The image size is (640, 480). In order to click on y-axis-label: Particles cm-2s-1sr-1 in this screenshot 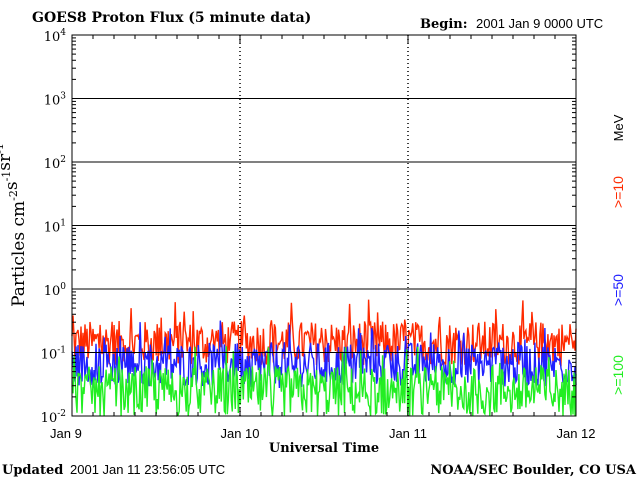, I will do `click(14, 225)`.